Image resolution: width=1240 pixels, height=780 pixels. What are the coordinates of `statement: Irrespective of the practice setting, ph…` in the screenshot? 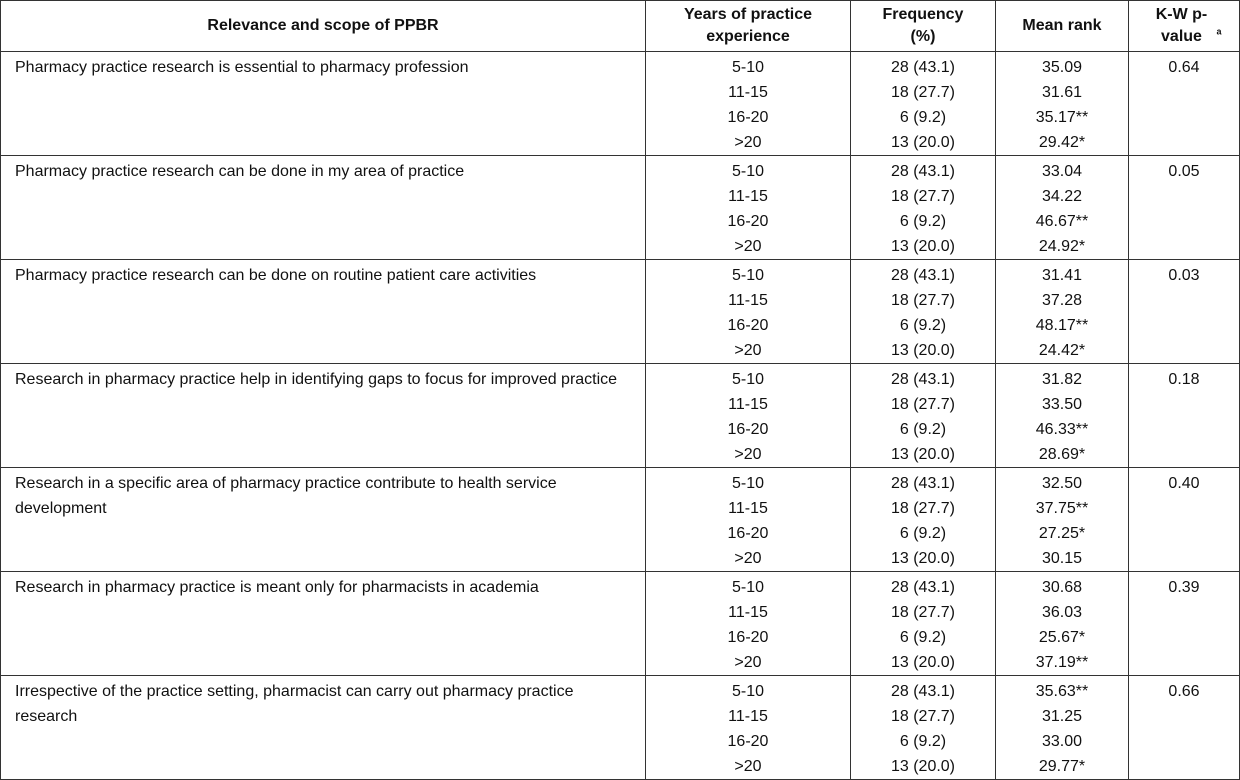 It's located at (294, 704).